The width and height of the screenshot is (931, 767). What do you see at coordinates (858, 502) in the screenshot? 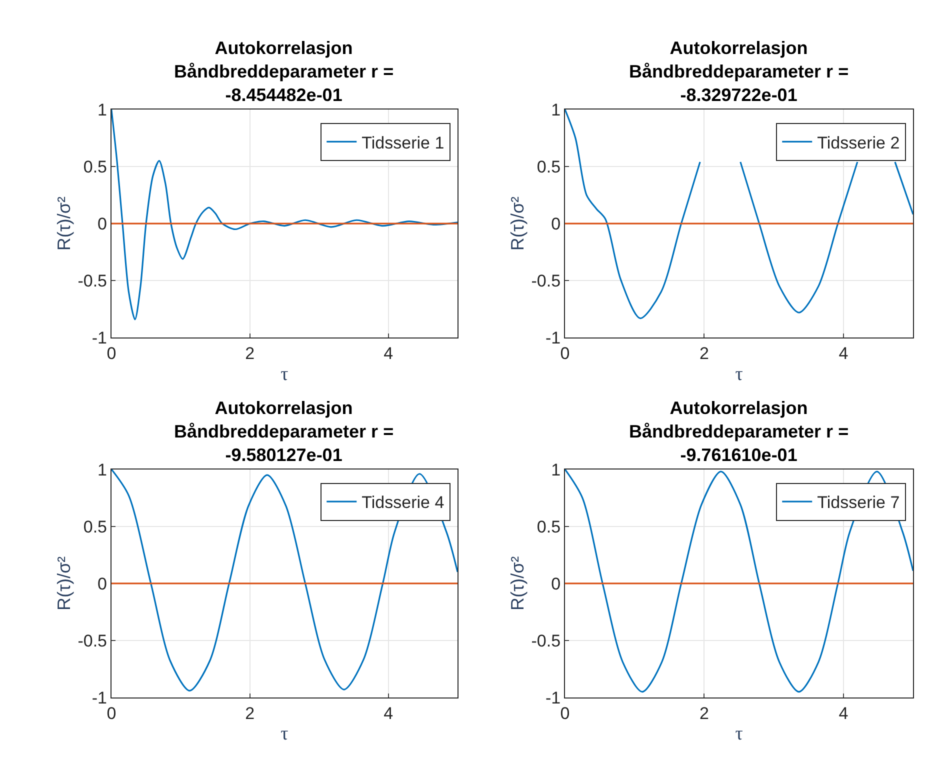
I see `legend-label: Tidsserie 7` at bounding box center [858, 502].